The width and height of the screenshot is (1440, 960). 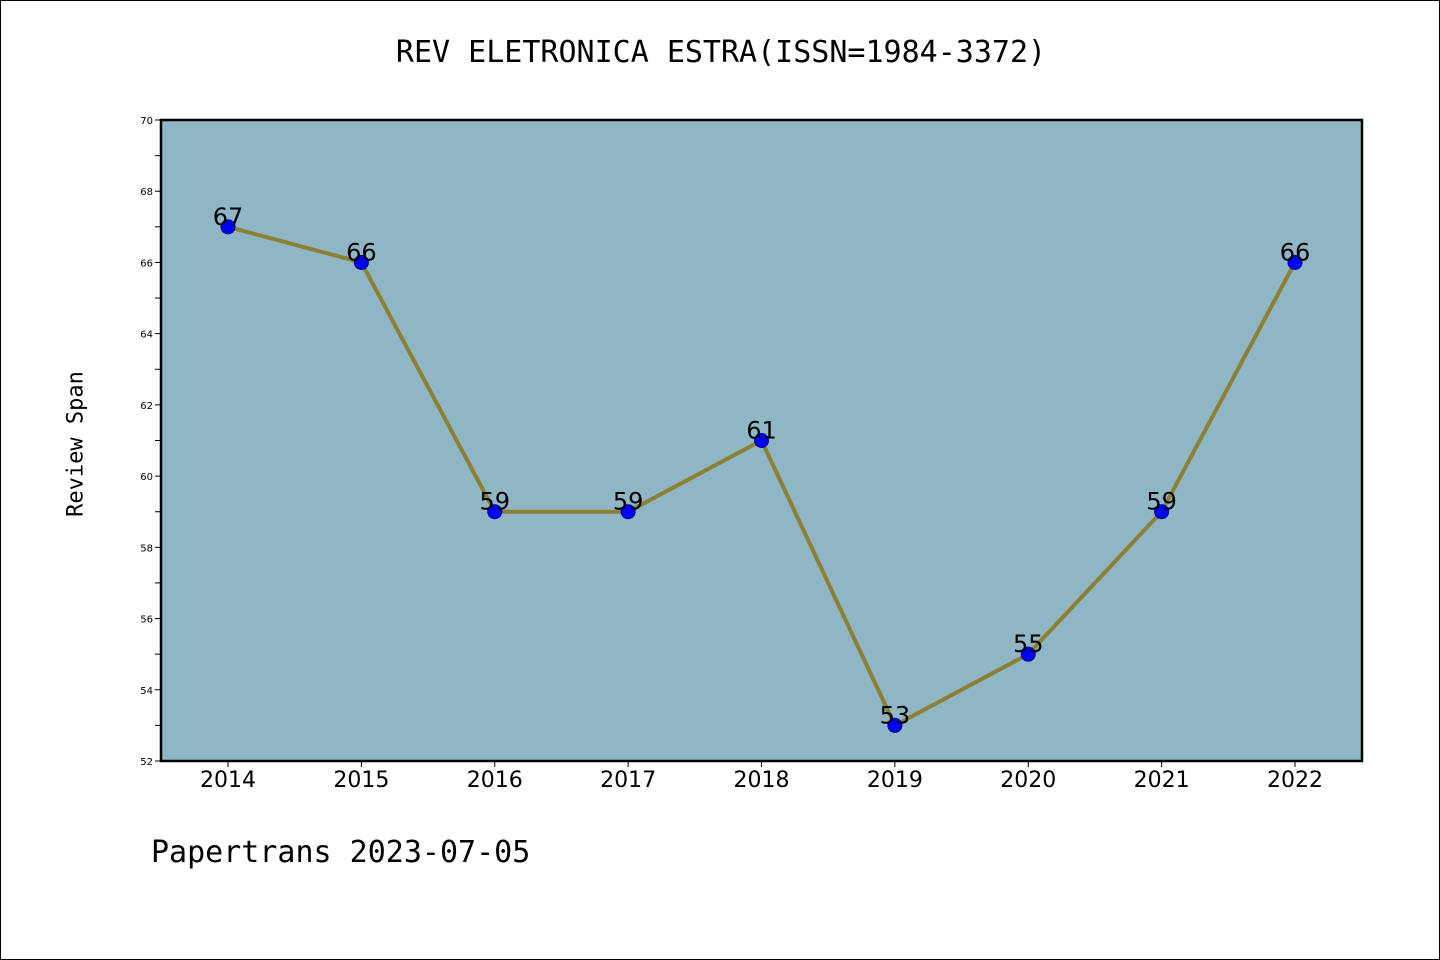 I want to click on data-label: 67, so click(x=228, y=217).